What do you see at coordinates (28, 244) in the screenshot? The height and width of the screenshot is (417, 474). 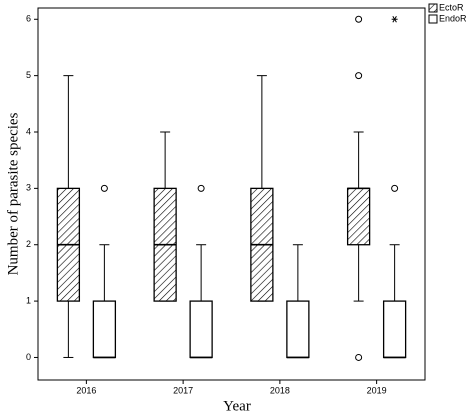 I see `y-tick-label: 2` at bounding box center [28, 244].